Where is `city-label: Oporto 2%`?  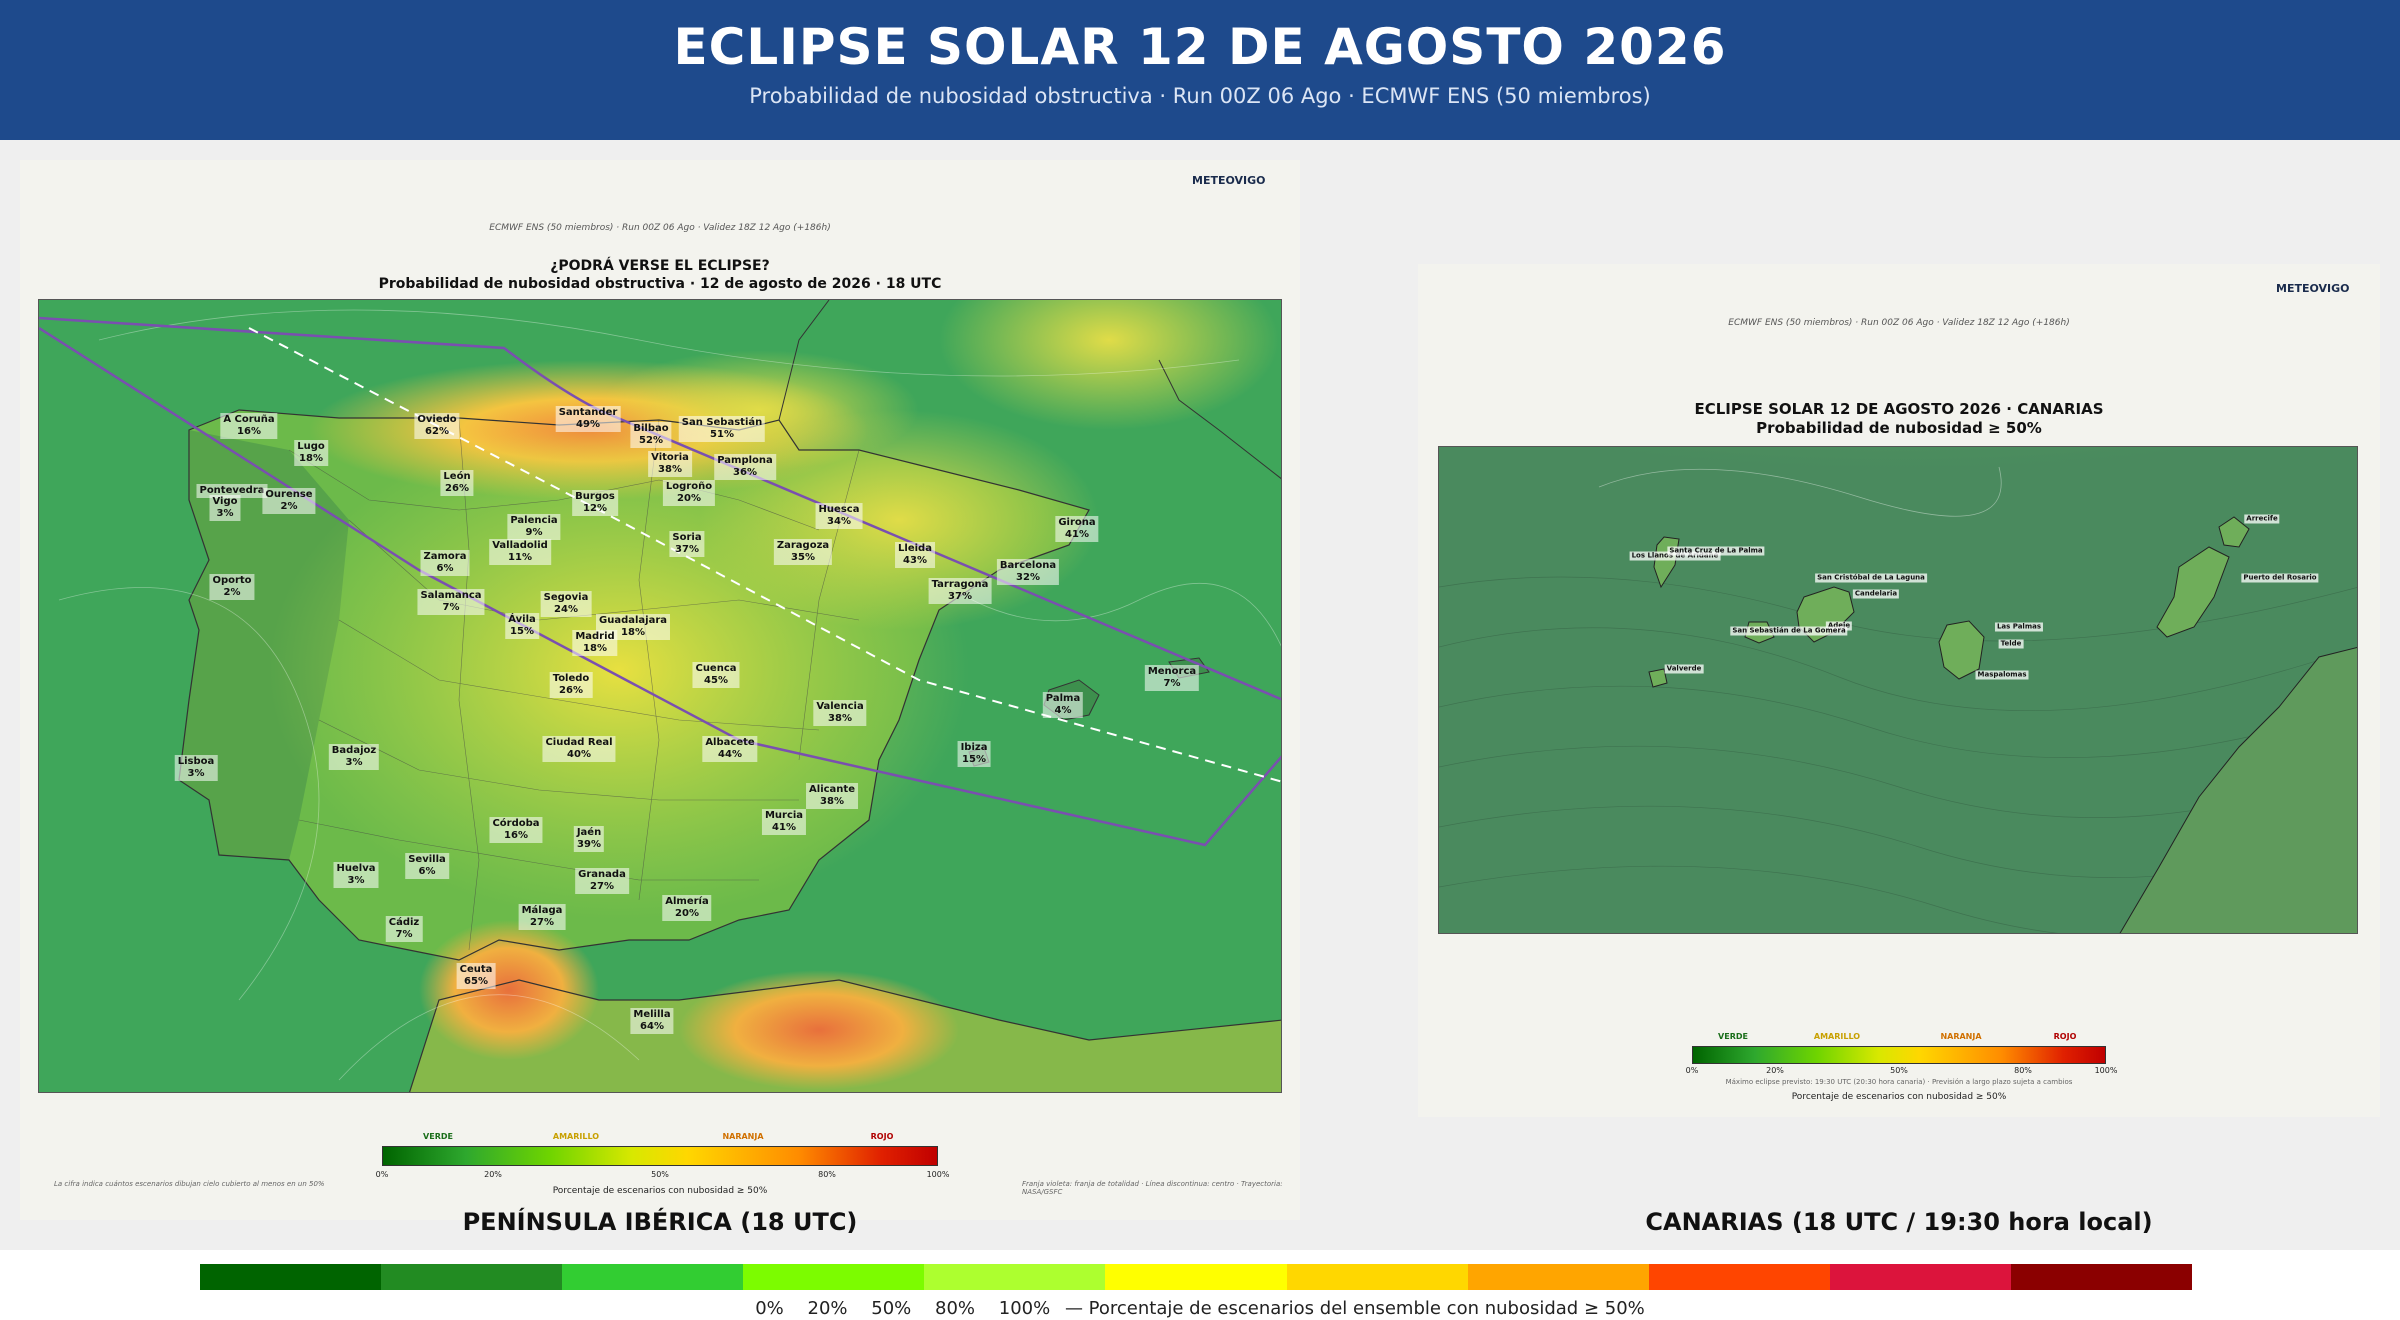
city-label: Oporto 2% is located at coordinates (232, 587).